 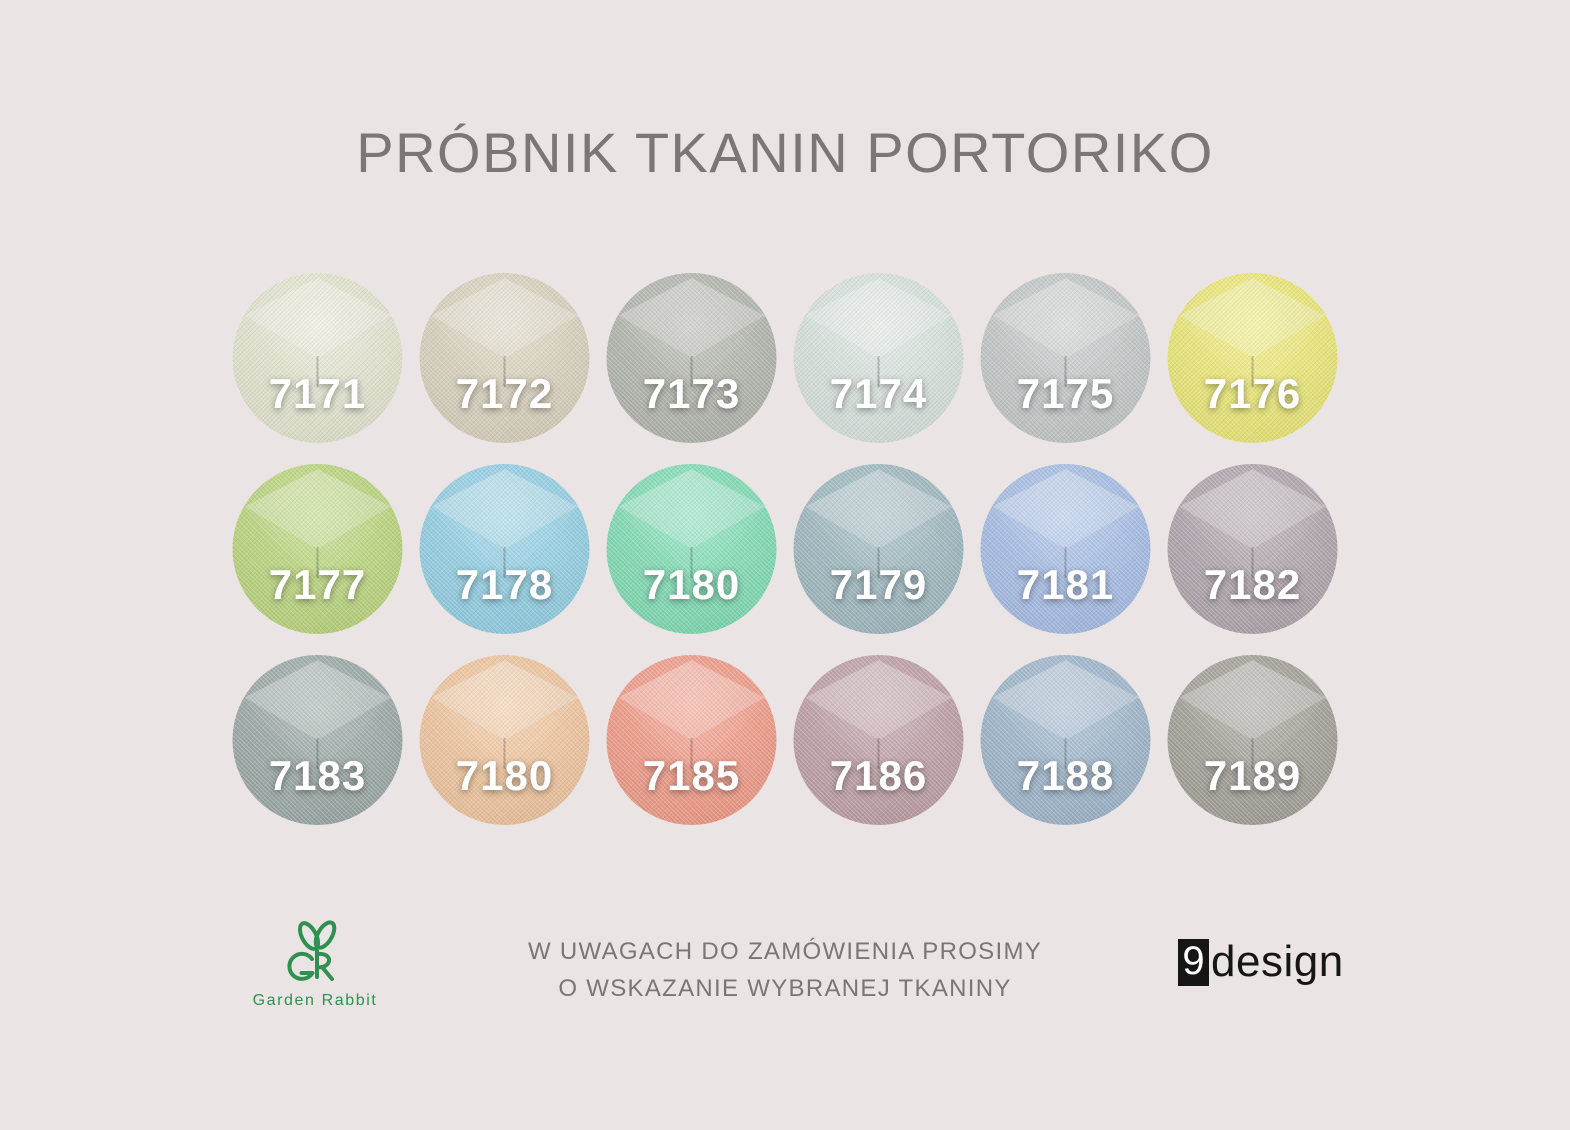 What do you see at coordinates (691, 775) in the screenshot?
I see `fabric-code: 7185` at bounding box center [691, 775].